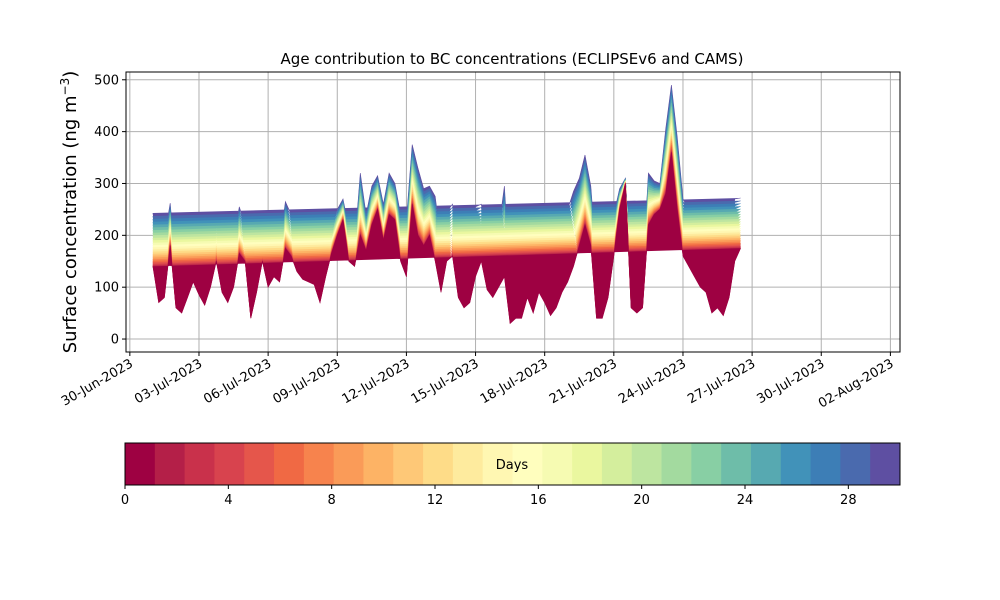  What do you see at coordinates (65, 87) in the screenshot?
I see `y-axis-label-superscript: −3` at bounding box center [65, 87].